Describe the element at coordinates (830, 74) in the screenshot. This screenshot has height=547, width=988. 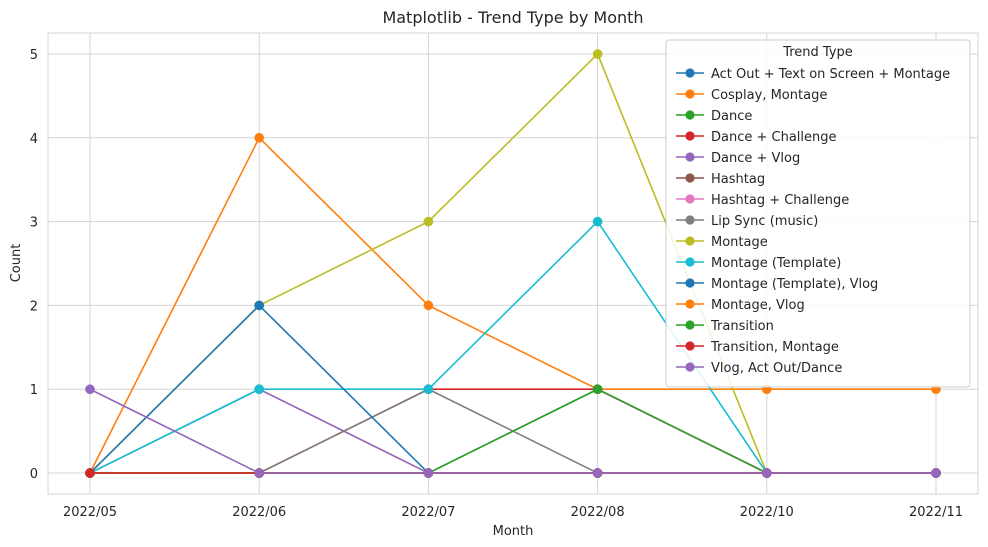
I see `legend-entry-label: Act Out + Text on Screen + Montage` at that location.